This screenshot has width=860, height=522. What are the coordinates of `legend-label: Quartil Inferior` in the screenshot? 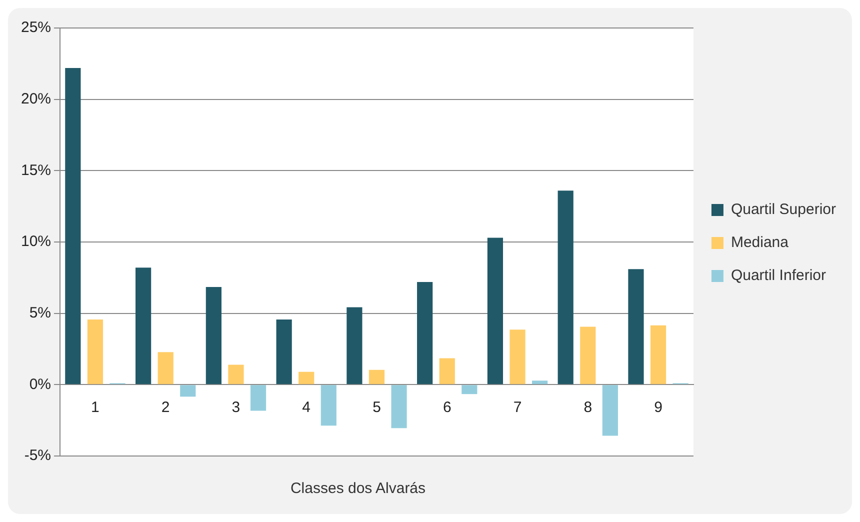 It's located at (778, 275).